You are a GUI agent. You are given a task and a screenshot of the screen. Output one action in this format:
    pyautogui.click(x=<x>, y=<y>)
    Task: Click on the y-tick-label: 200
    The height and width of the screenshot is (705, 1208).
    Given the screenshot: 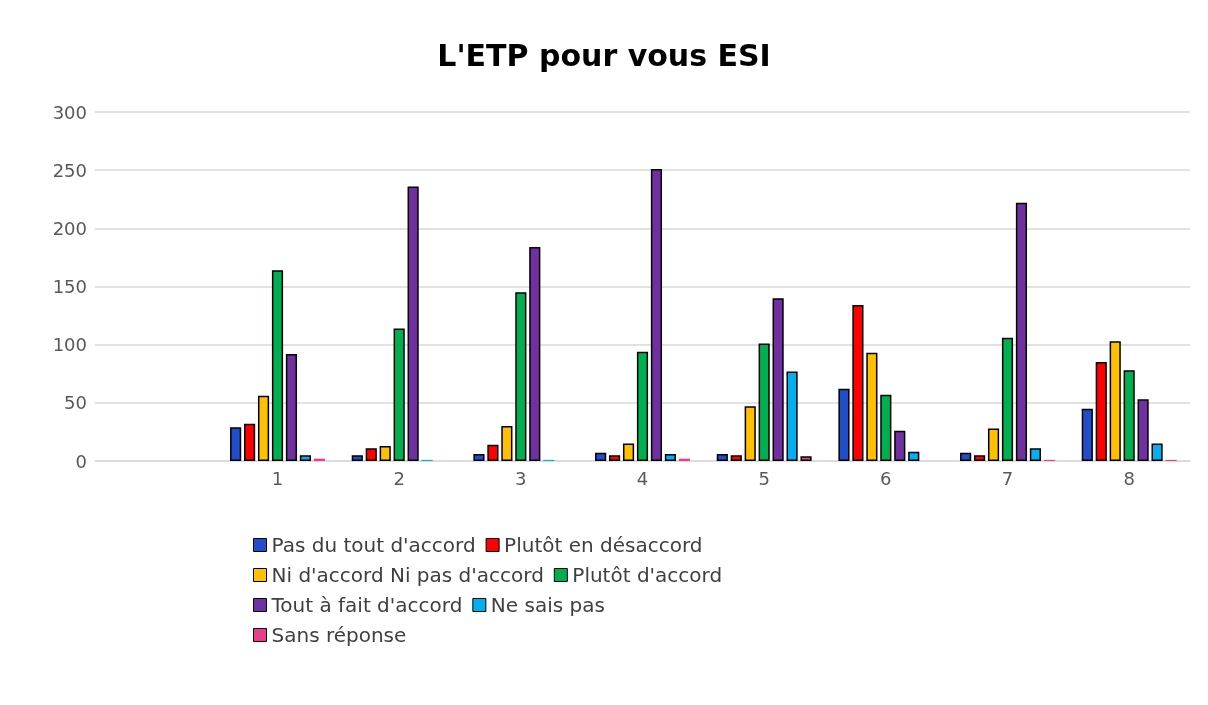 What is the action you would take?
    pyautogui.click(x=69, y=228)
    